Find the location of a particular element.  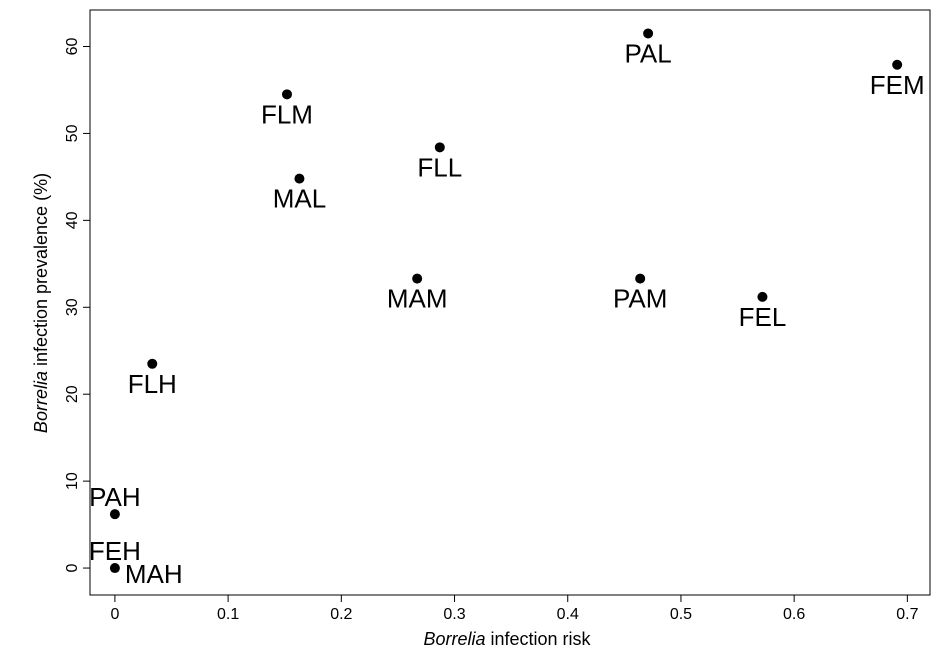

x-tick-label: 0.5 is located at coordinates (681, 614).